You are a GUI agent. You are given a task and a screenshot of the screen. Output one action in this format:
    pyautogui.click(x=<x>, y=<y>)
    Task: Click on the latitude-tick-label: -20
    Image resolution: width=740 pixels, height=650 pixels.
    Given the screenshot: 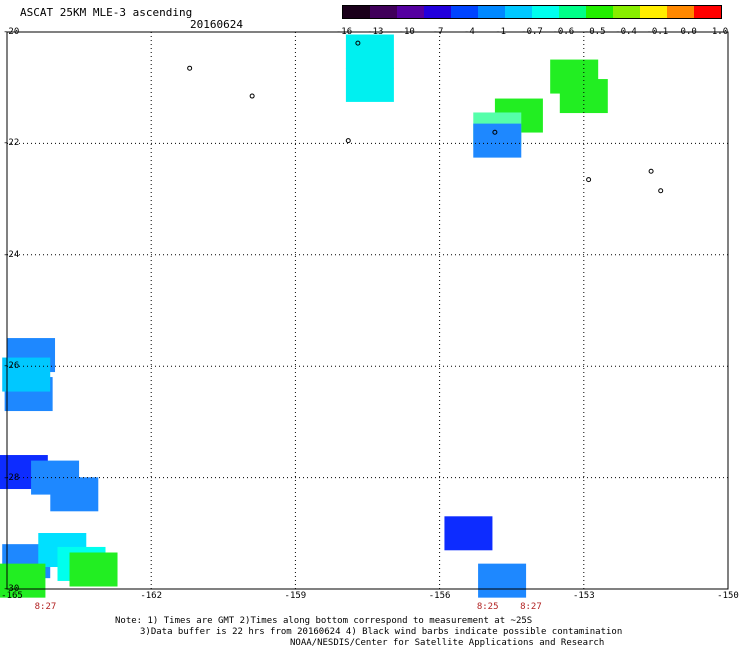 What is the action you would take?
    pyautogui.click(x=11, y=32)
    